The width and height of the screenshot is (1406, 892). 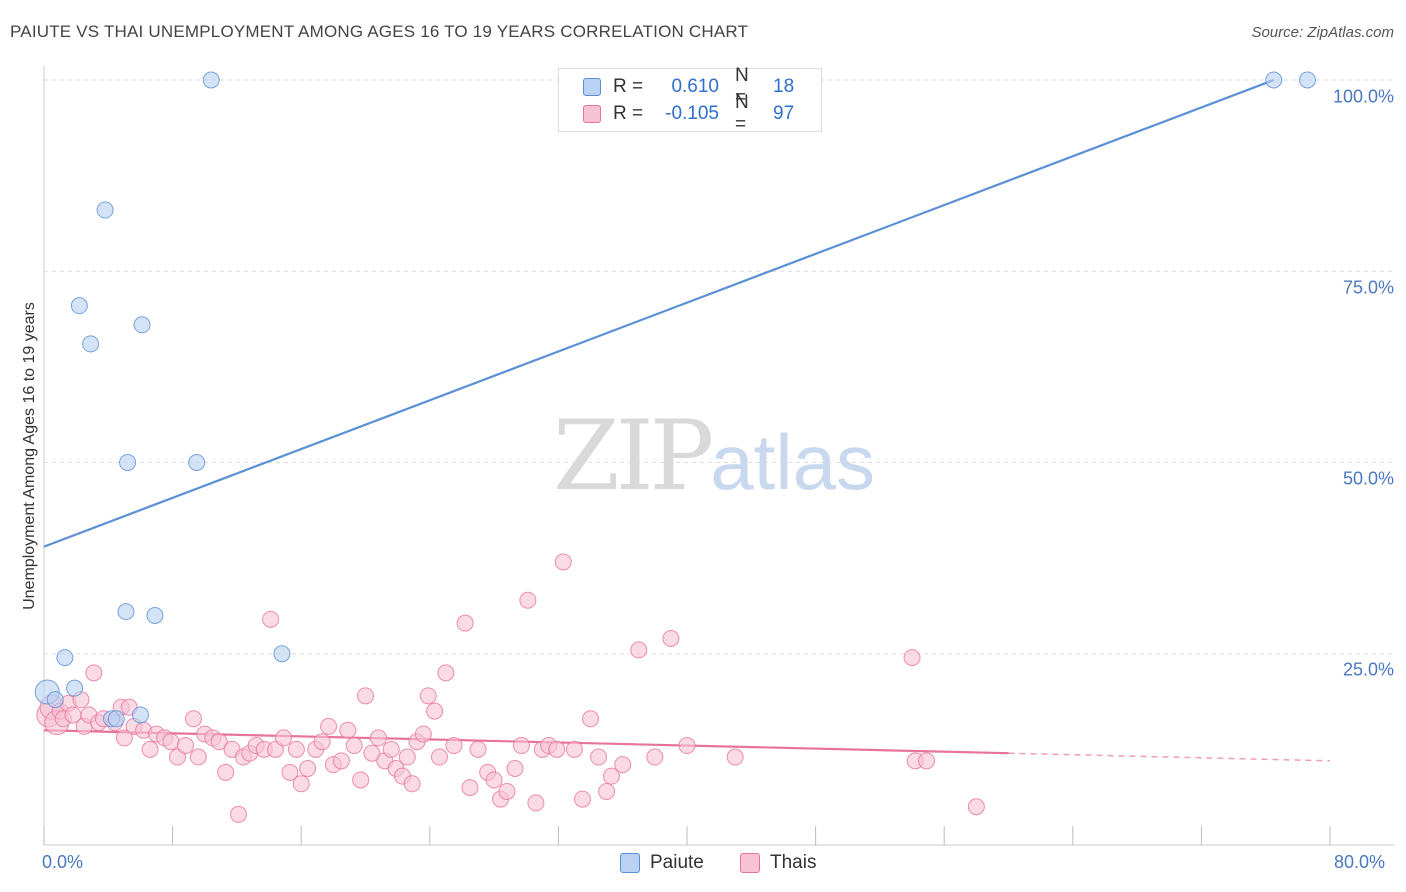 I want to click on y-tick-label-100: 100.0%, so click(x=1363, y=96).